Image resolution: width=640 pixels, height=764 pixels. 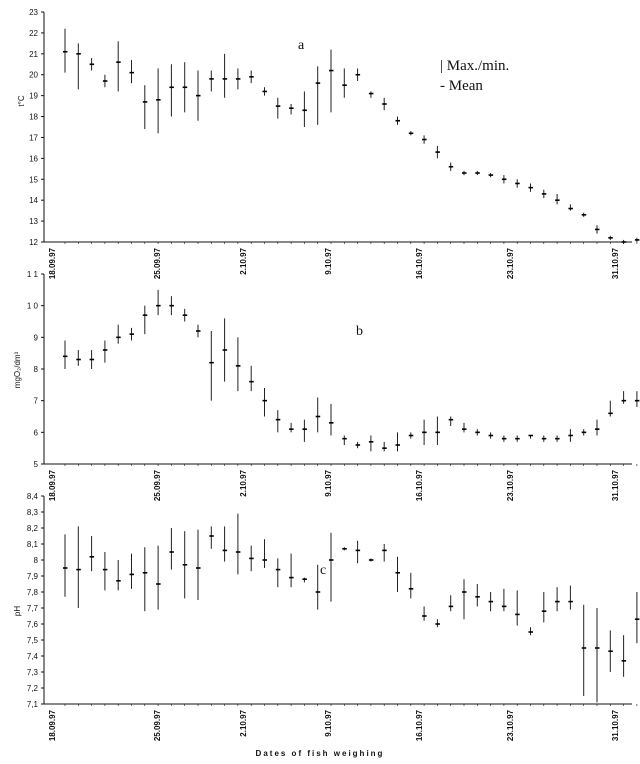 I want to click on y-tick-label: 21, so click(x=33, y=54).